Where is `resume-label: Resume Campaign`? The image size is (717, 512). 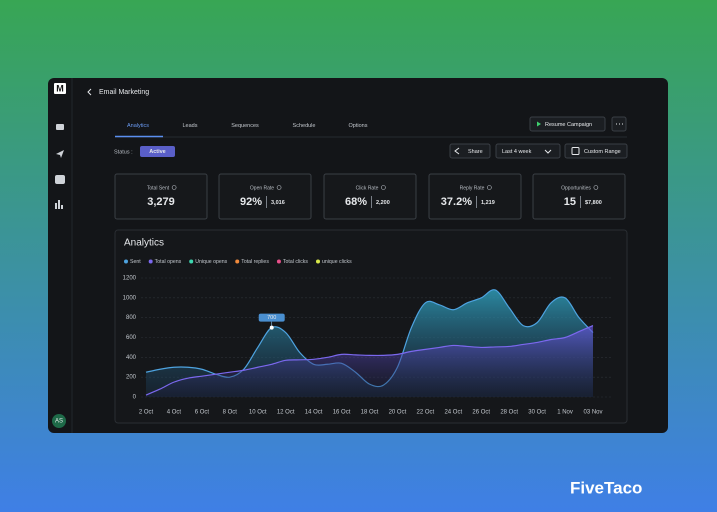 resume-label: Resume Campaign is located at coordinates (568, 125).